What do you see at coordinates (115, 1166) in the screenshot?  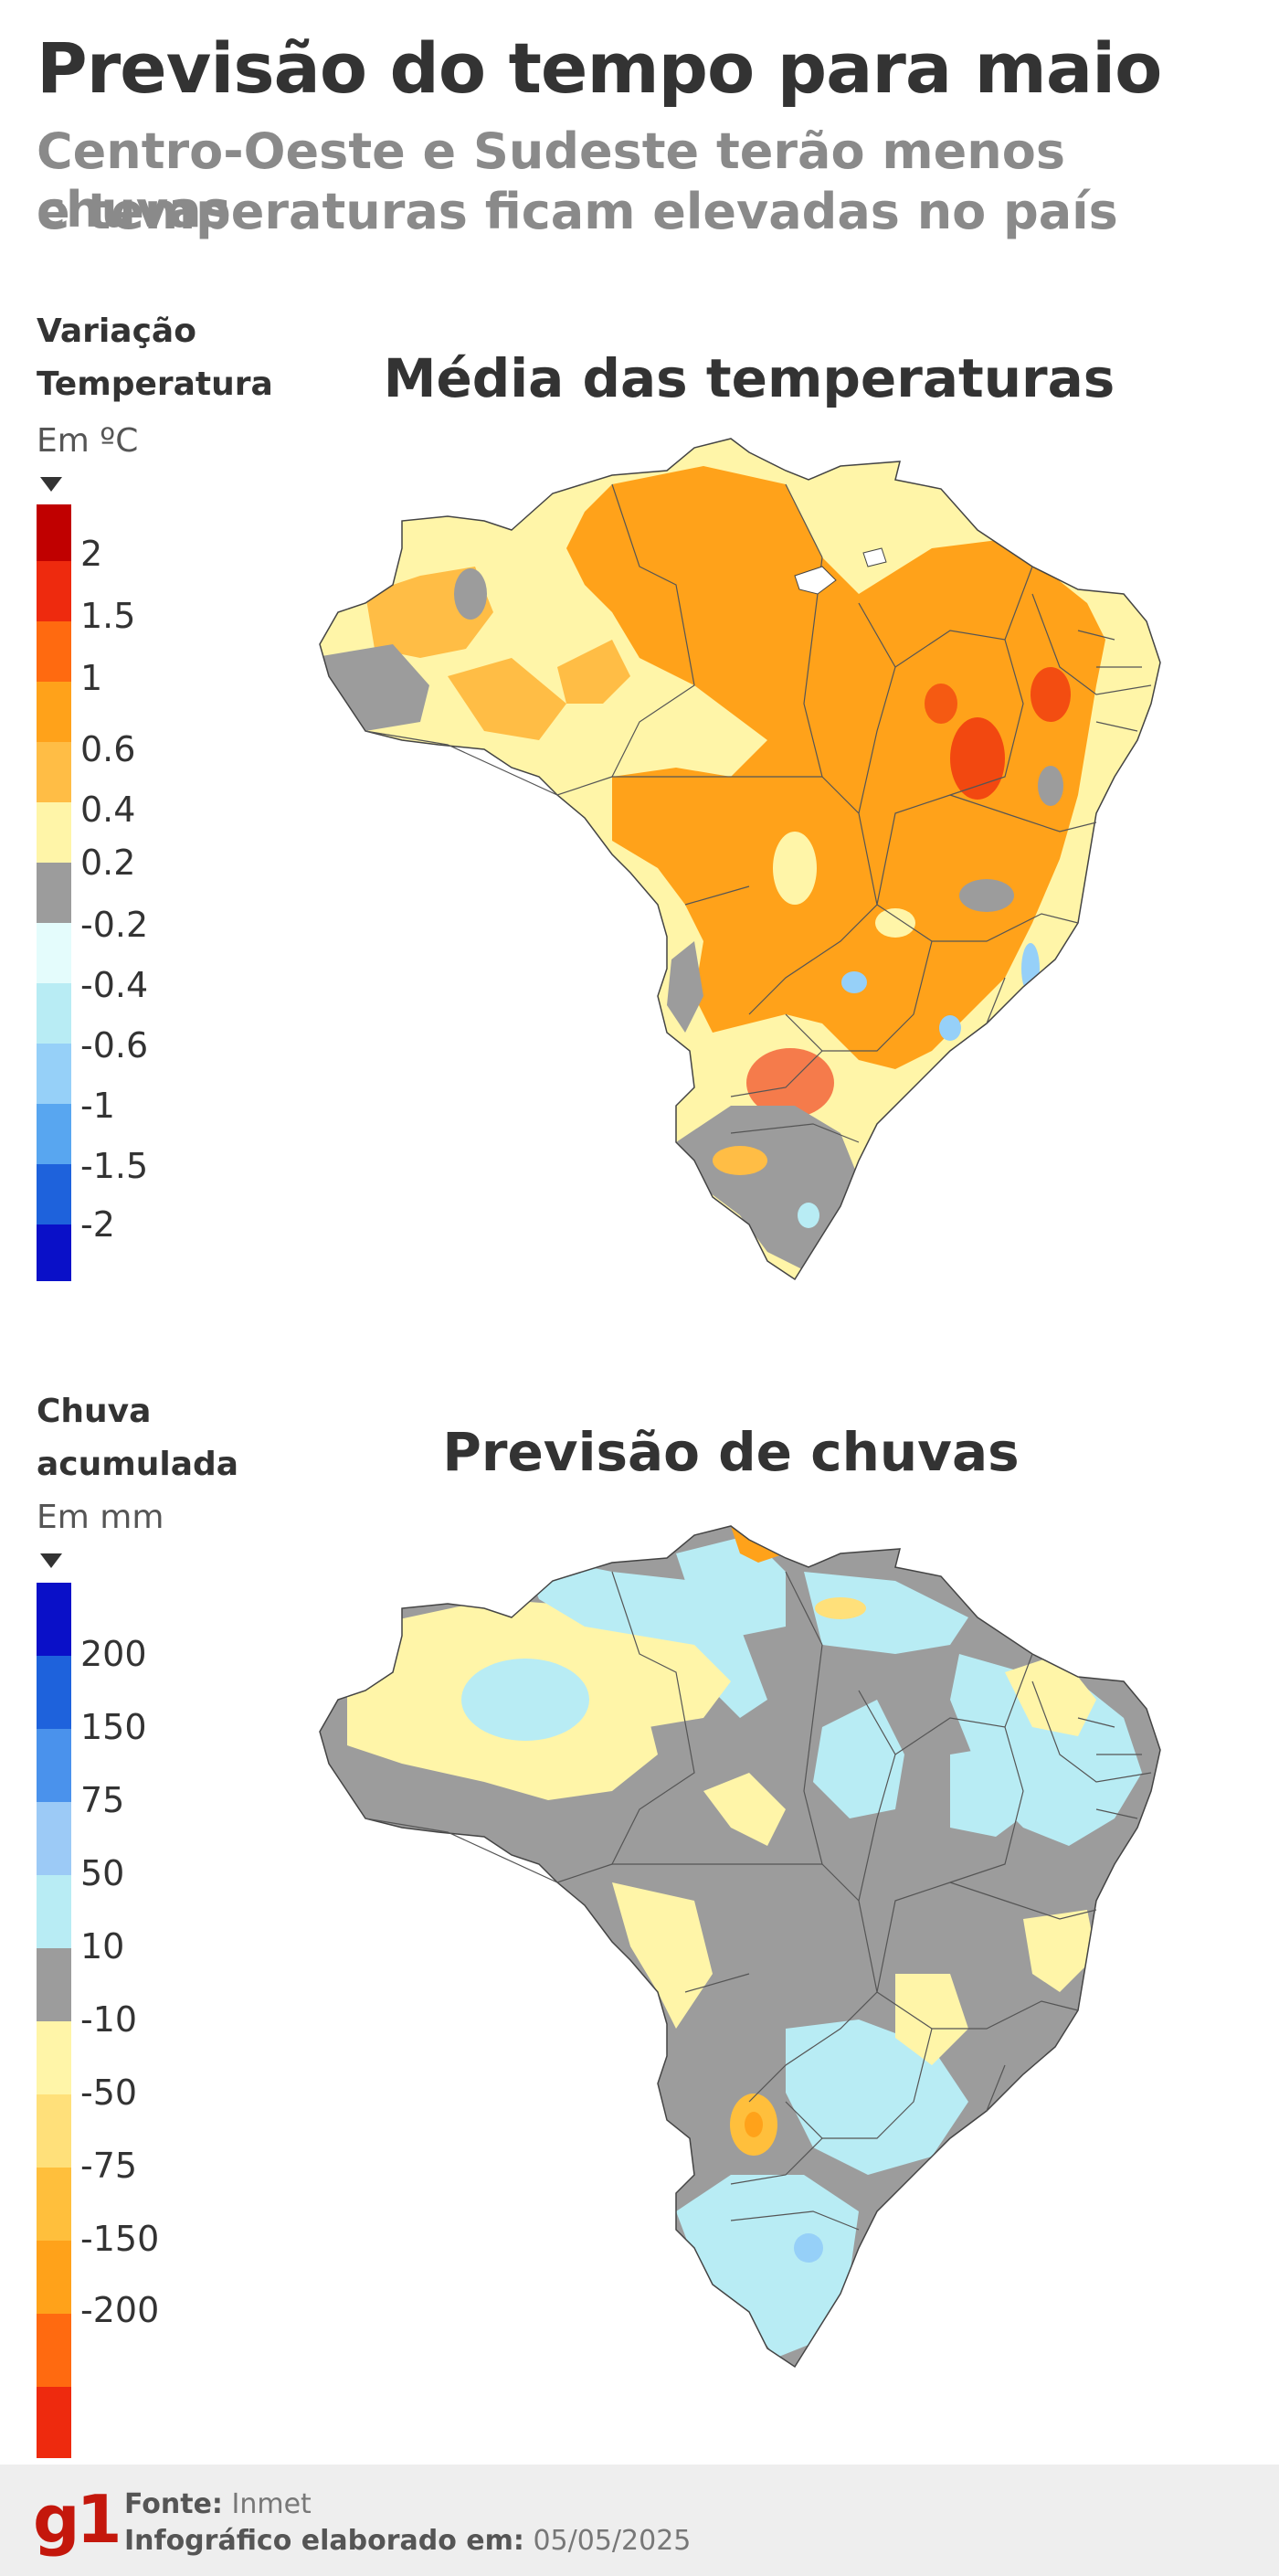 I see `temperature-tick-label: -1.5` at bounding box center [115, 1166].